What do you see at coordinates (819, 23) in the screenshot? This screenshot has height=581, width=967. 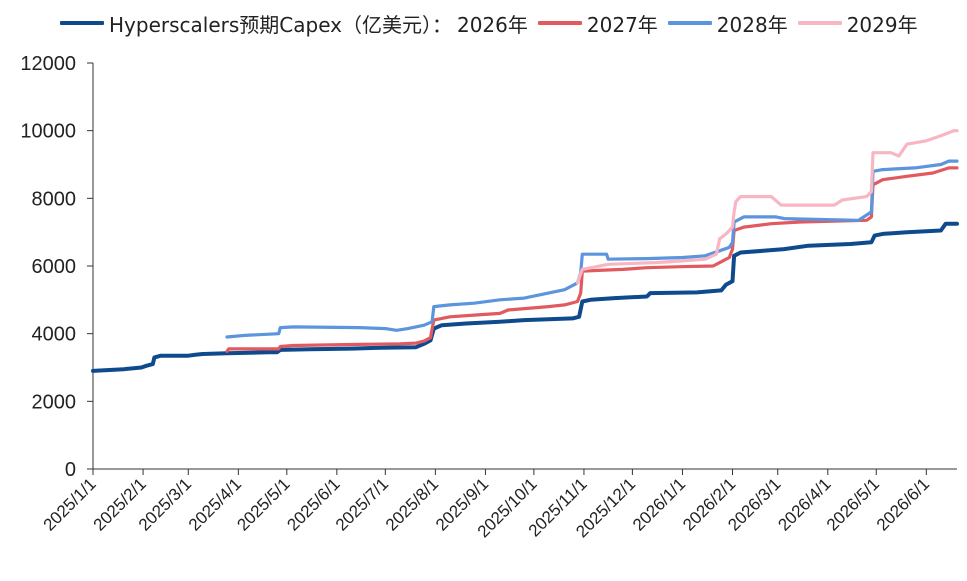 I see `legend-swatch-2029` at bounding box center [819, 23].